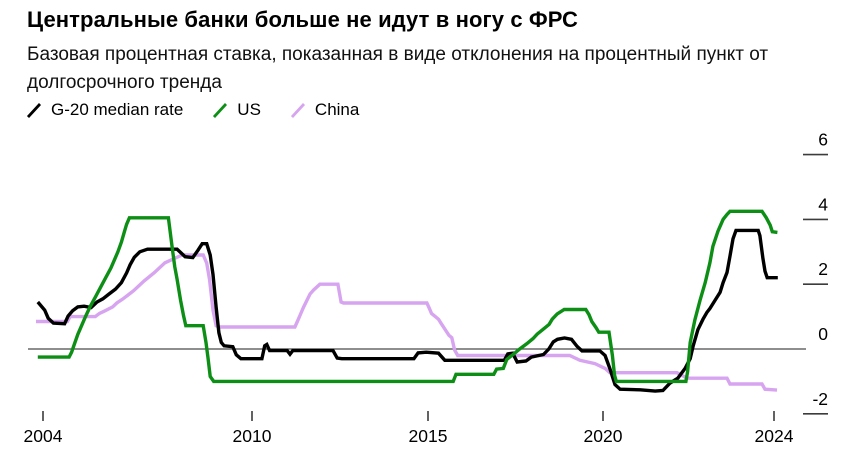 The height and width of the screenshot is (469, 849). Describe the element at coordinates (43, 436) in the screenshot. I see `x-tick-label: 2004` at that location.